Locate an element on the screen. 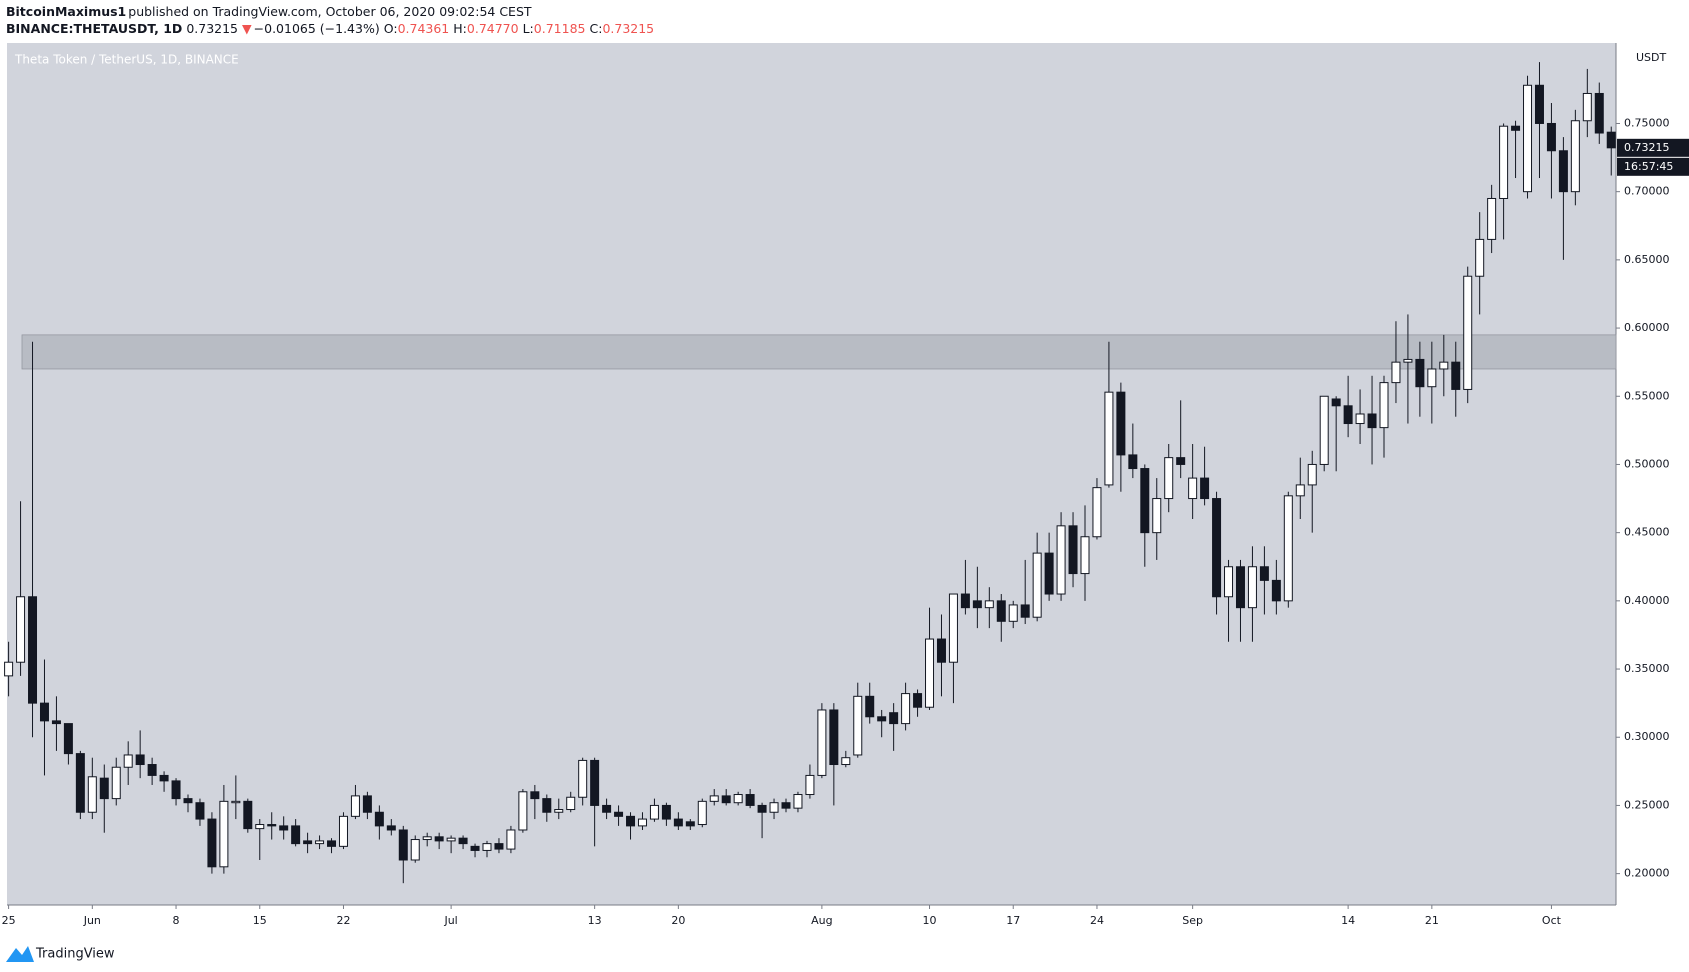 The width and height of the screenshot is (1689, 972). x-tick-label: 14 is located at coordinates (1348, 920).